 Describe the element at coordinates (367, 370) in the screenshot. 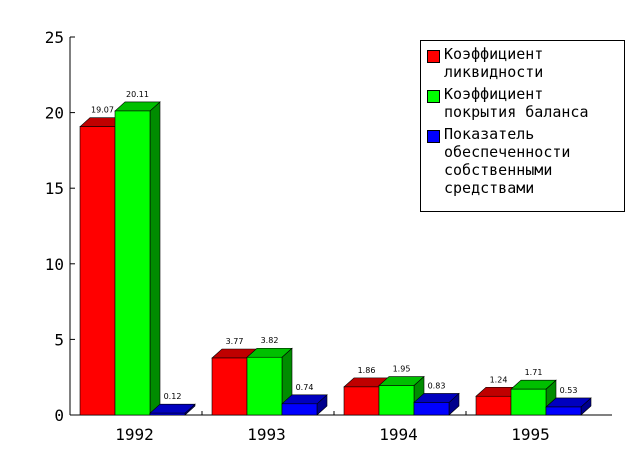

I see `data-label: 1.86` at that location.